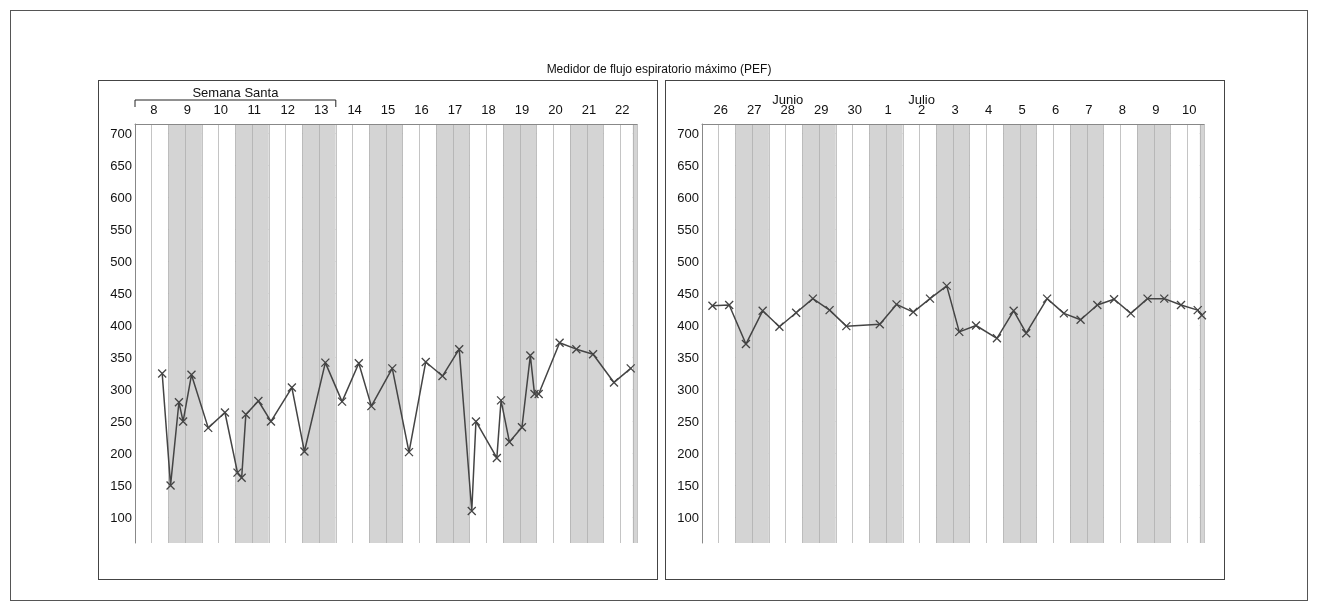 The width and height of the screenshot is (1318, 611). I want to click on text: Semana Santa, so click(236, 92).